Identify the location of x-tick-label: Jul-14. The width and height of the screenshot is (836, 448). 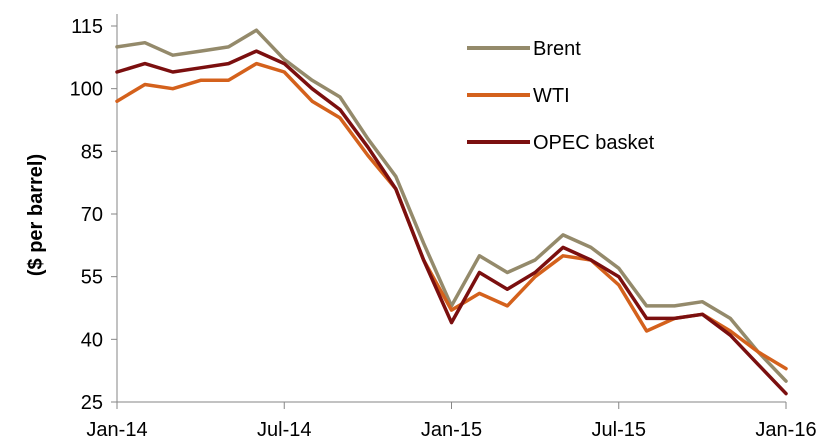
(284, 430).